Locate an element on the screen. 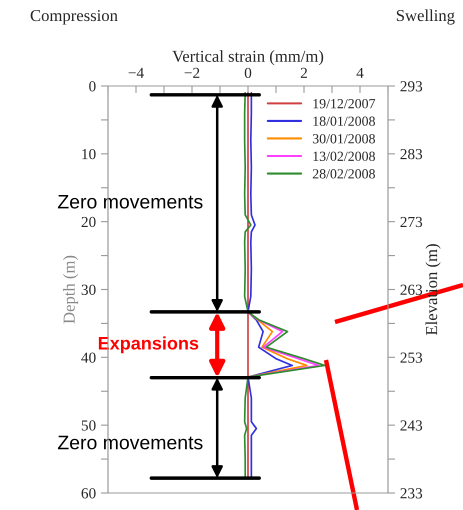 The width and height of the screenshot is (463, 510). annotation: Expansions is located at coordinates (148, 345).